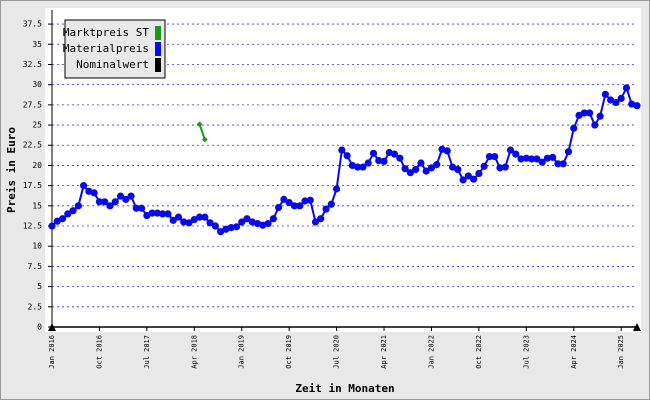  Describe the element at coordinates (621, 352) in the screenshot. I see `x-tick-label: Jan 2025` at that location.